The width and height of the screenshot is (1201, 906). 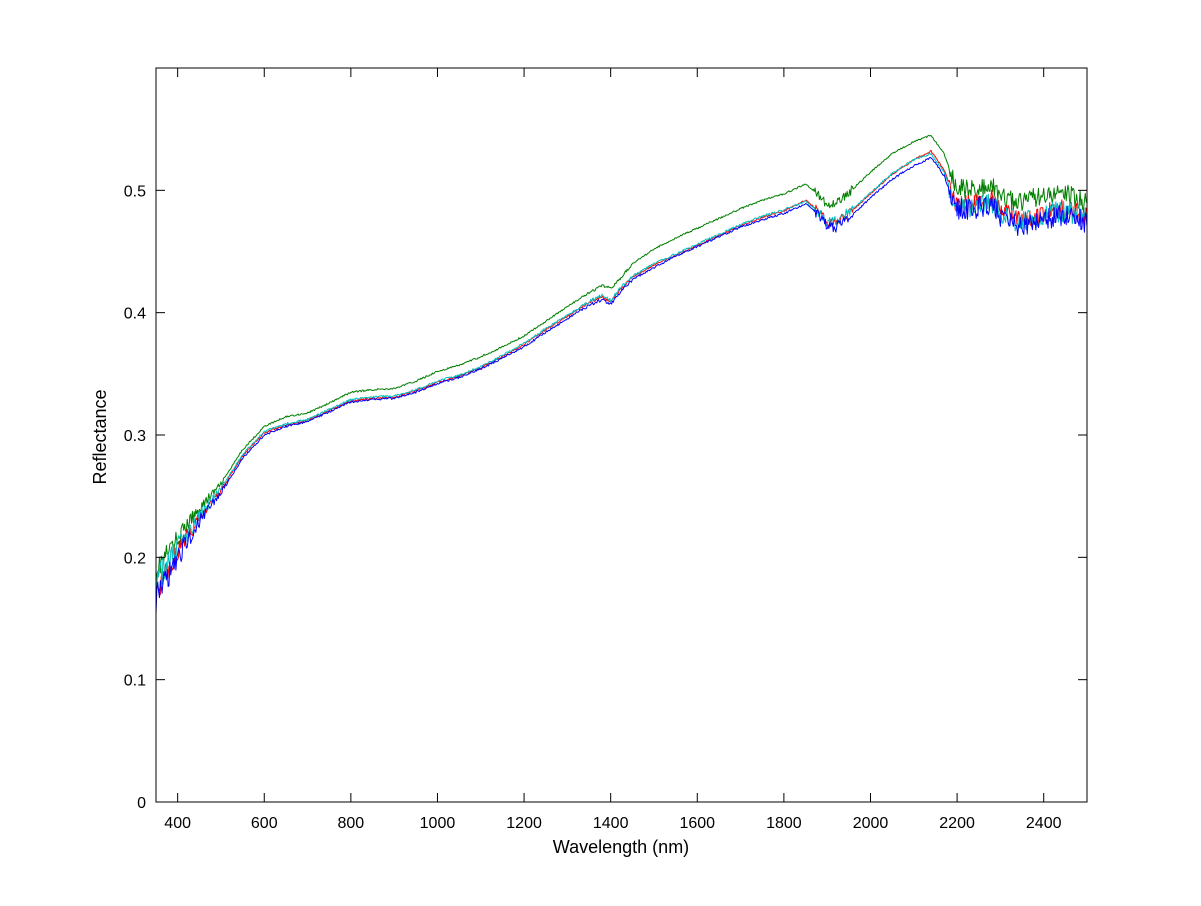 I want to click on x-tick-label: 2200, so click(x=957, y=823).